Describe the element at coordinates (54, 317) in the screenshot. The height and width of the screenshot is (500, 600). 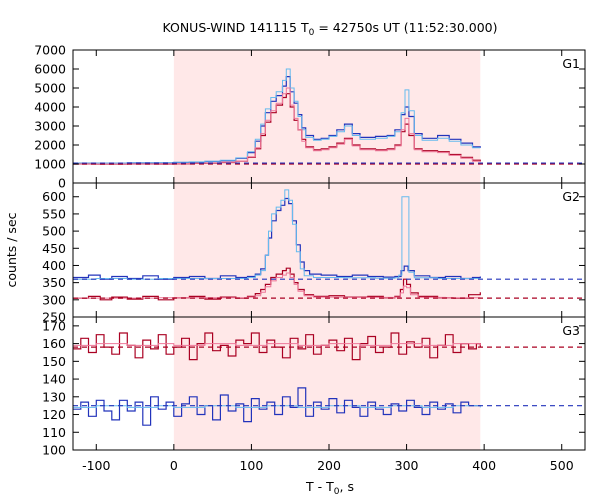
I see `panel-g2-ytick-label: 250` at that location.